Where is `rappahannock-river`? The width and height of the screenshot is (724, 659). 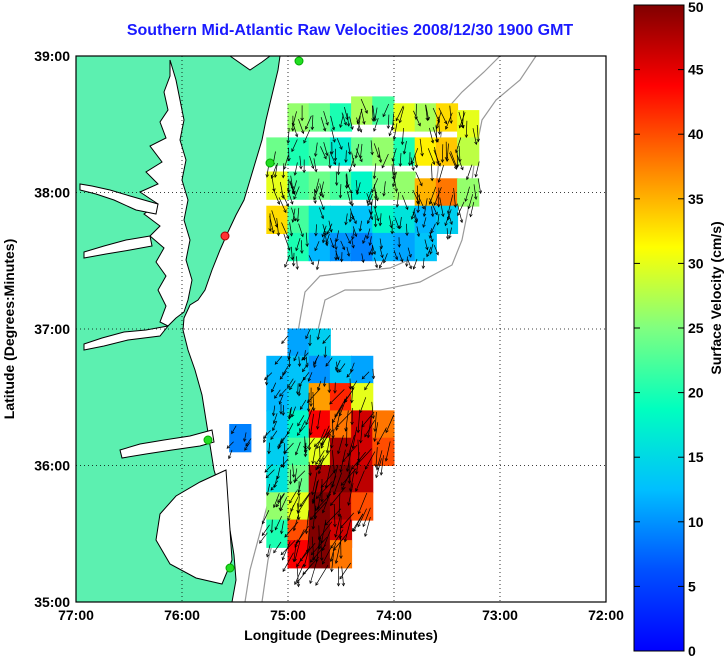 rappahannock-river is located at coordinates (118, 247).